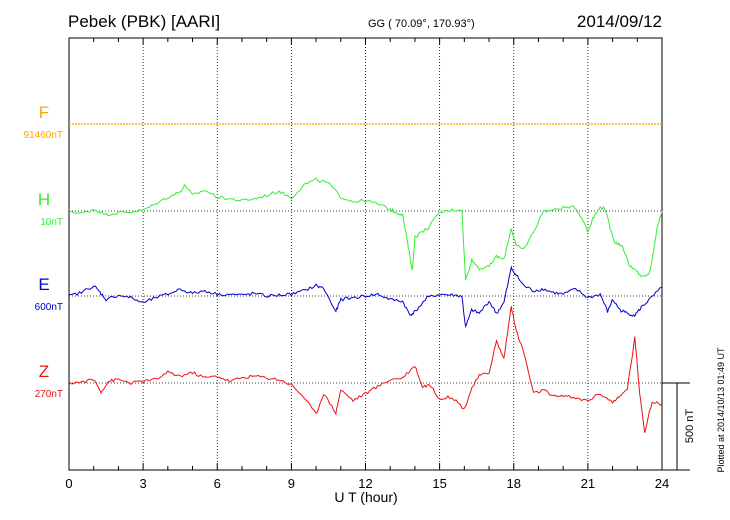 This screenshot has height=520, width=730. What do you see at coordinates (662, 483) in the screenshot?
I see `x-tick-label: 24` at bounding box center [662, 483].